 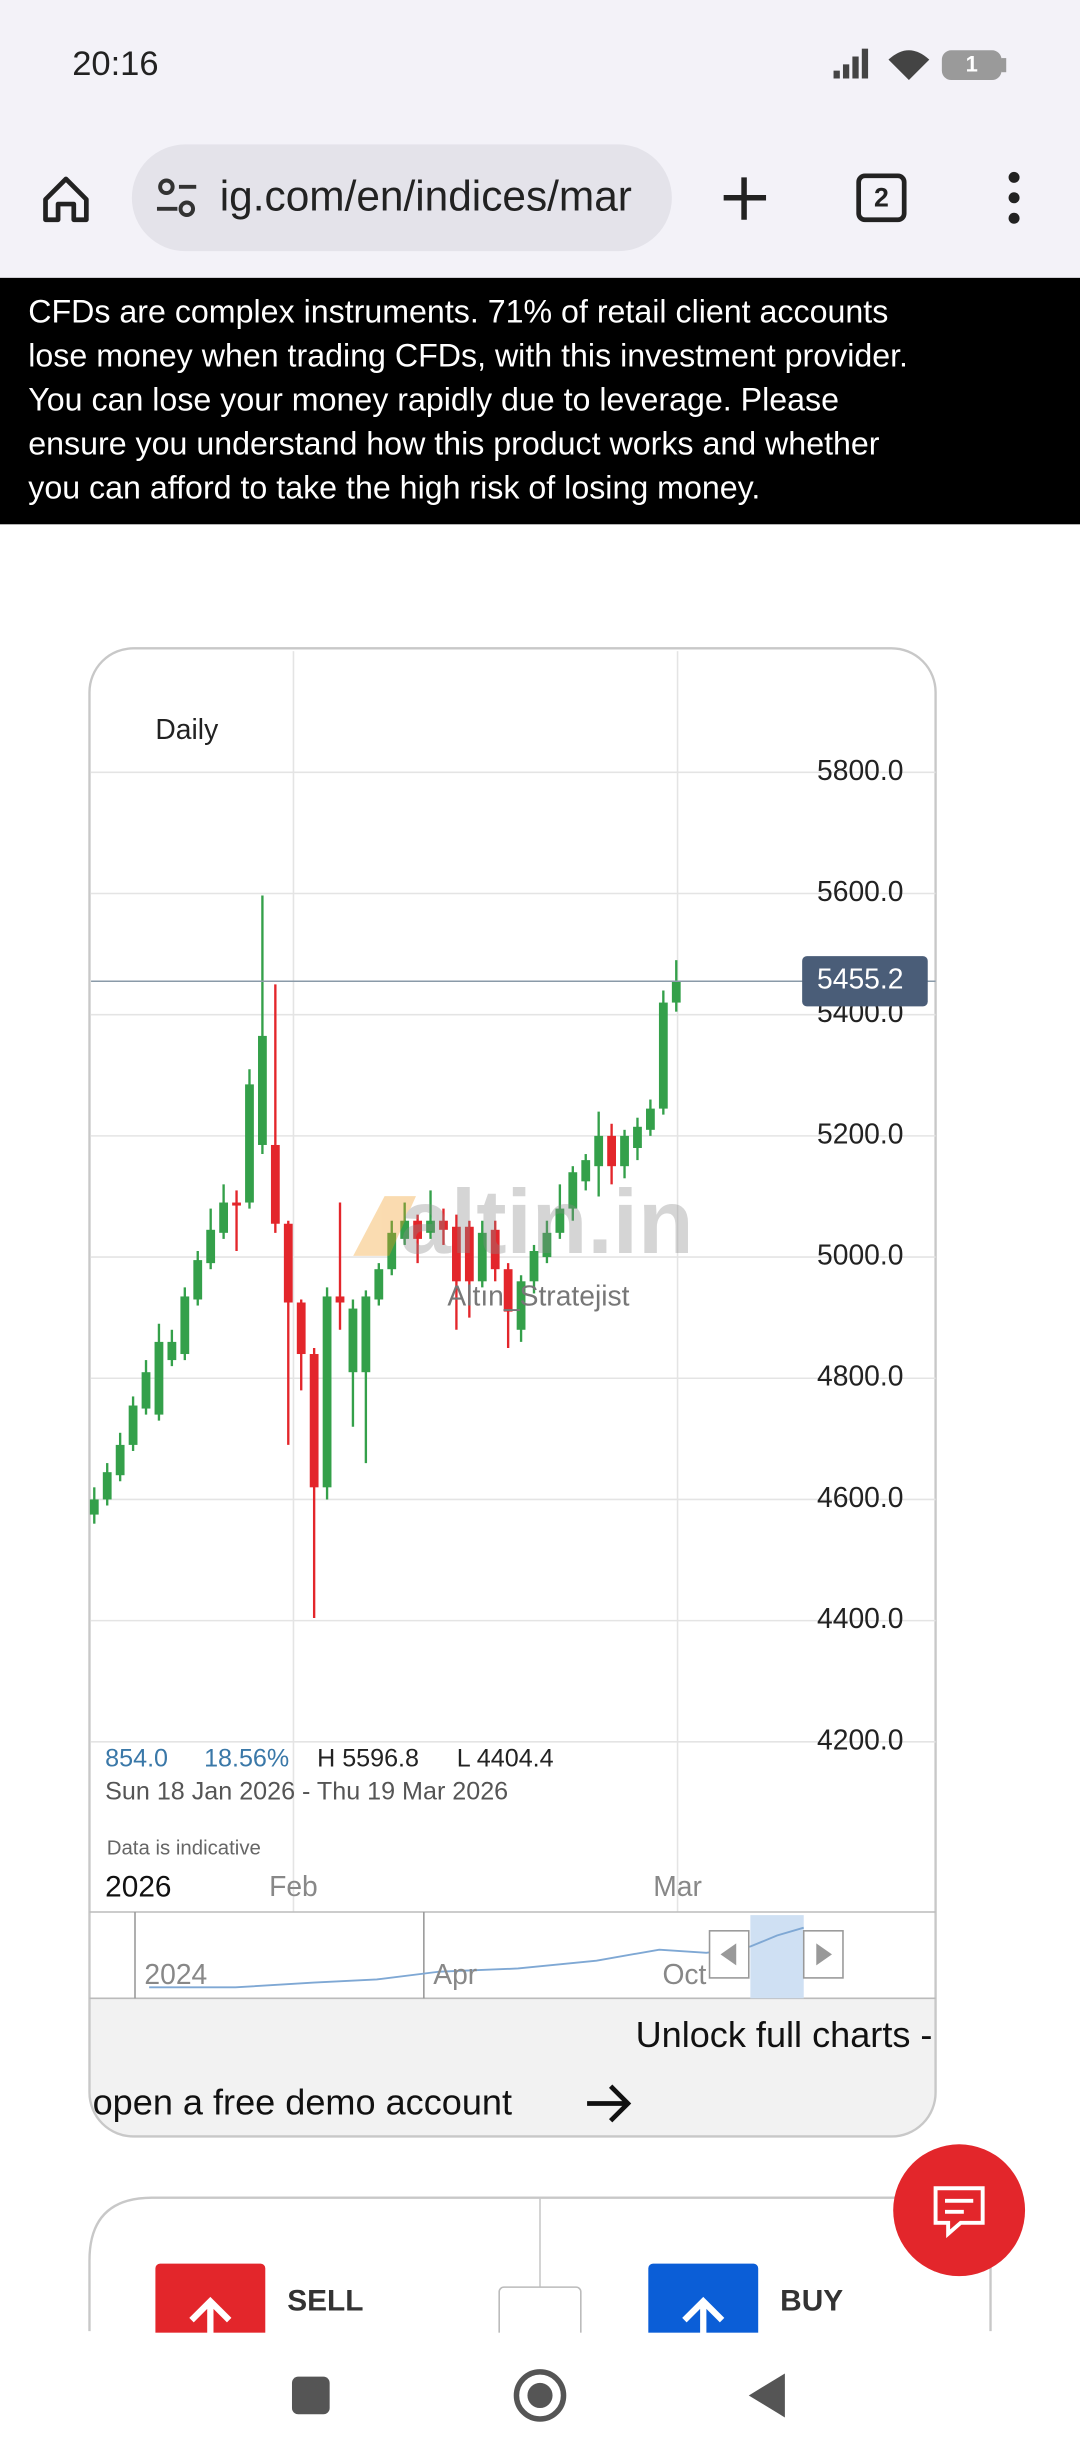 What do you see at coordinates (512, 2068) in the screenshot?
I see `cta-area` at bounding box center [512, 2068].